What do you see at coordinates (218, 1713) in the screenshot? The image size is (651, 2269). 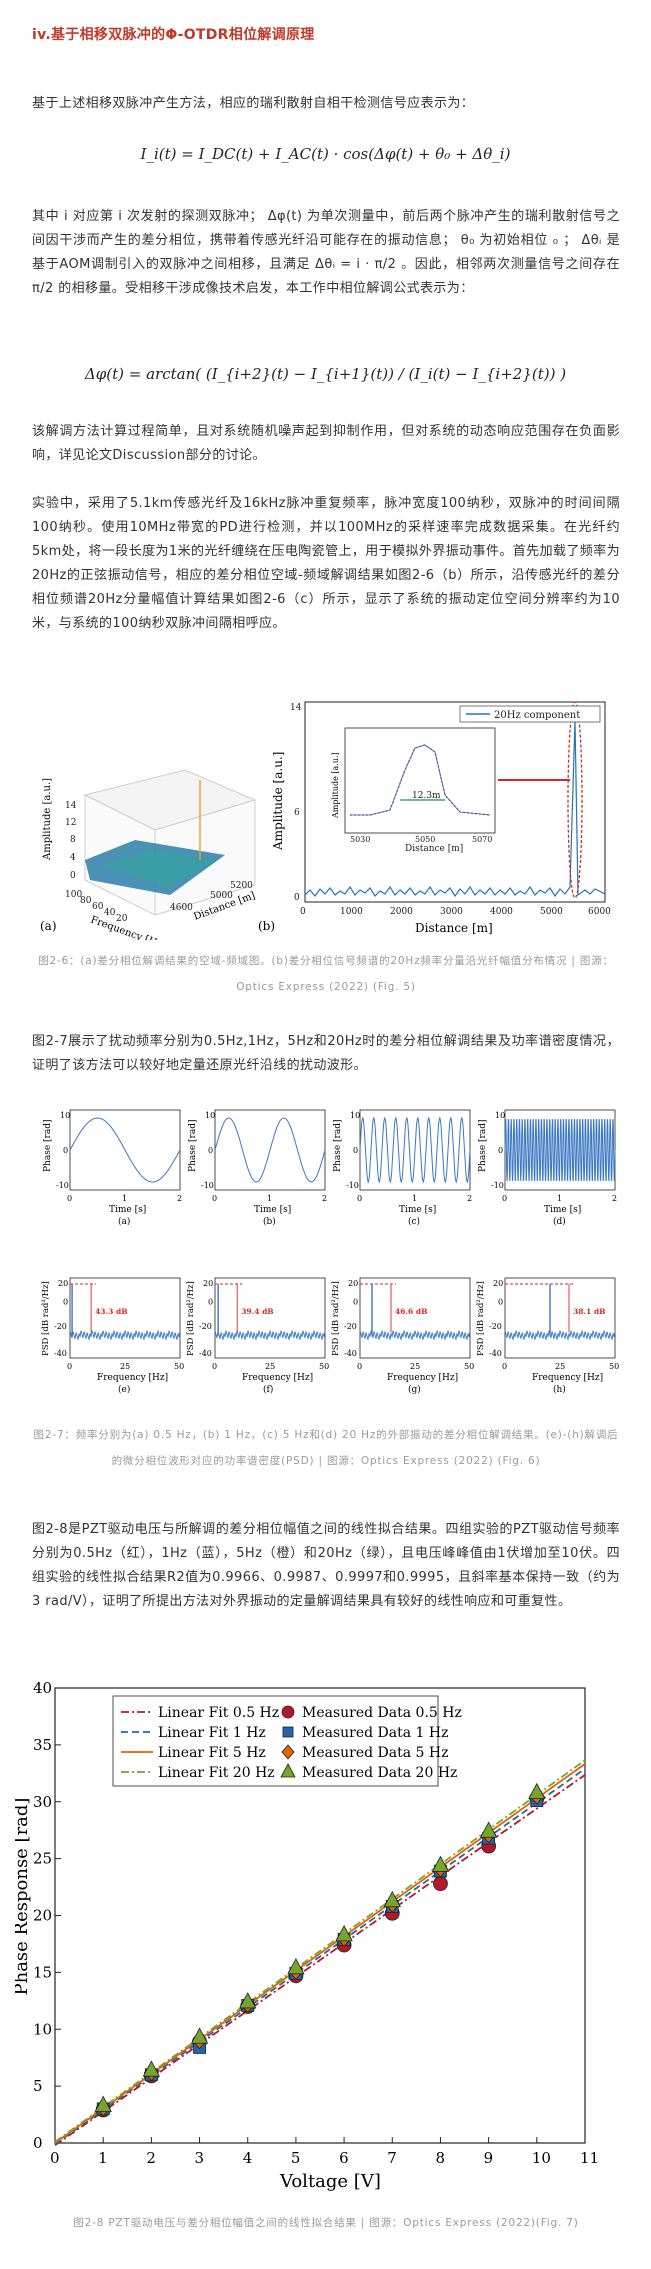 I see `legend-fit-label: Linear Fit 0.5 Hz` at bounding box center [218, 1713].